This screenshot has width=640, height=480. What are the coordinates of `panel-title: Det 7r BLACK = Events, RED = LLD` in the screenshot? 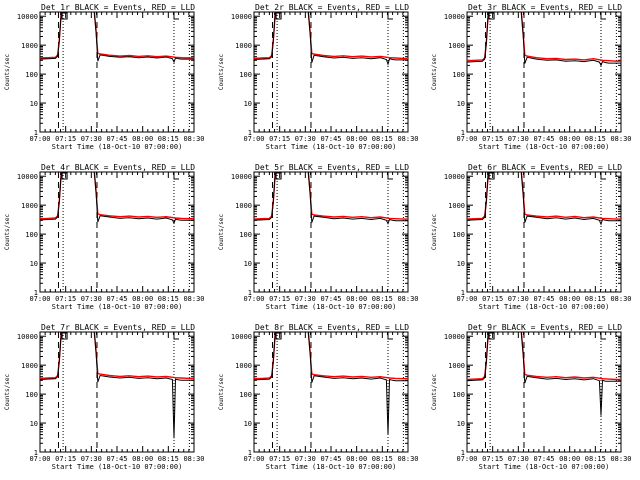 It's located at (118, 327).